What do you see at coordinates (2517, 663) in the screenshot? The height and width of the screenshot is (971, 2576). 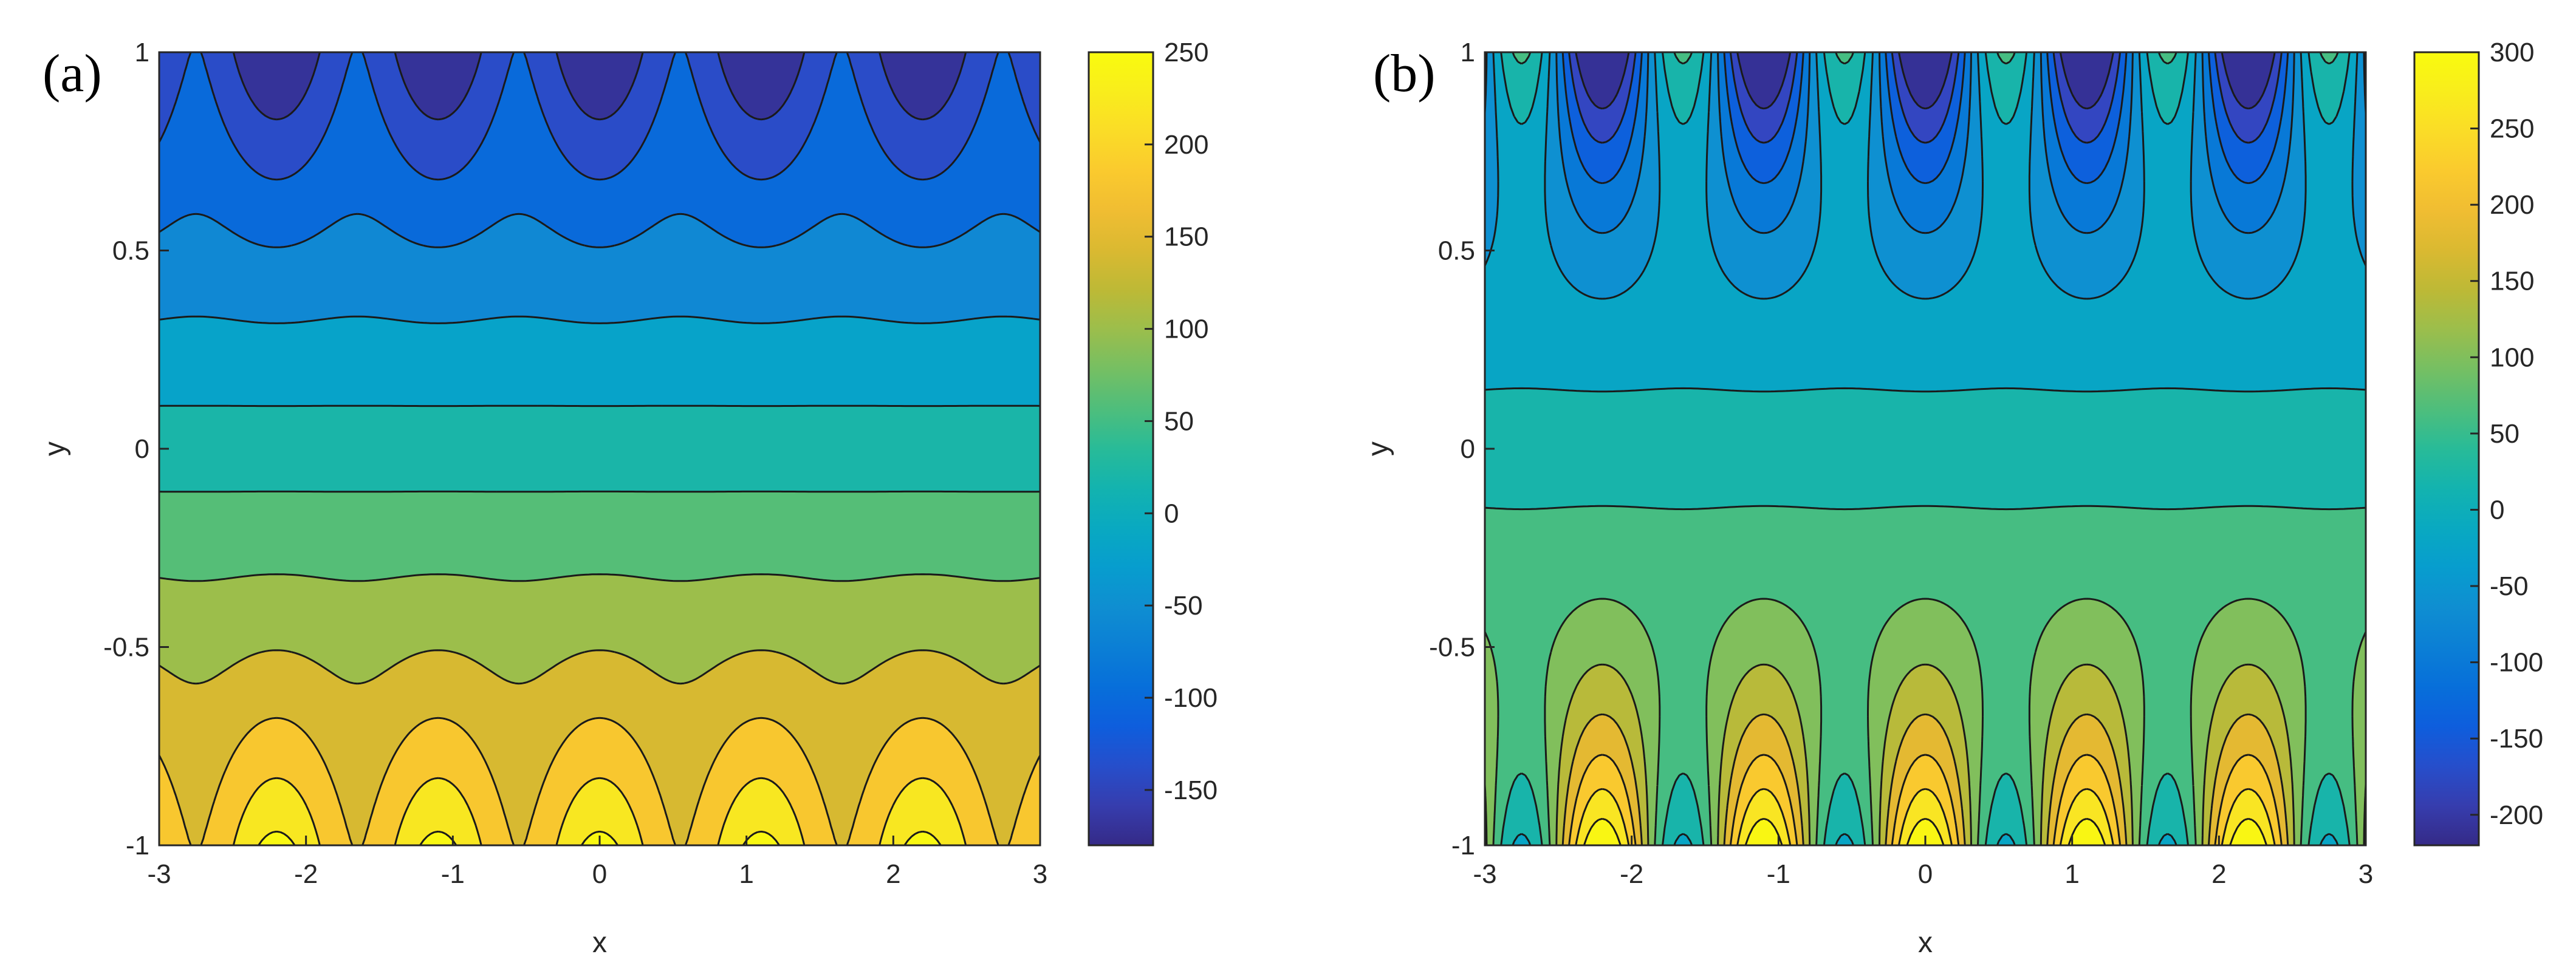 I see `colorbar-tick-label-b-8: -100` at bounding box center [2517, 663].